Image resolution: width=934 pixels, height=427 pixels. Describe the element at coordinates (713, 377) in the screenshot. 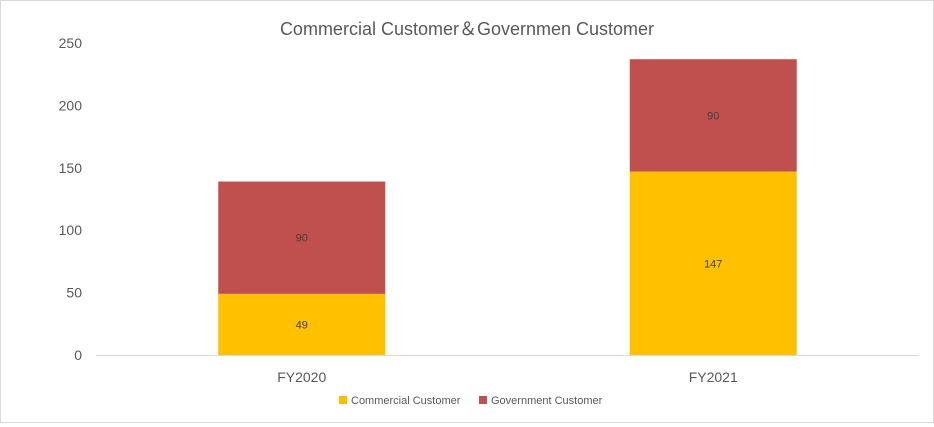

I see `x-tick-label: FY2021` at that location.